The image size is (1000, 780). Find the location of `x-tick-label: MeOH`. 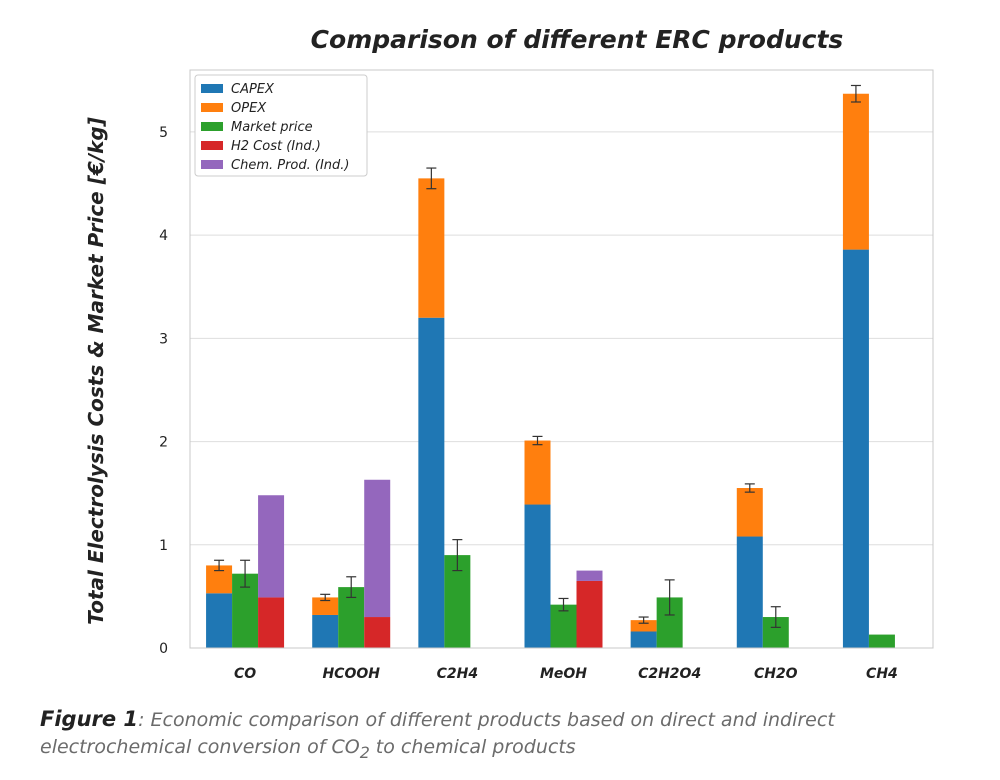

x-tick-label: MeOH is located at coordinates (563, 674).